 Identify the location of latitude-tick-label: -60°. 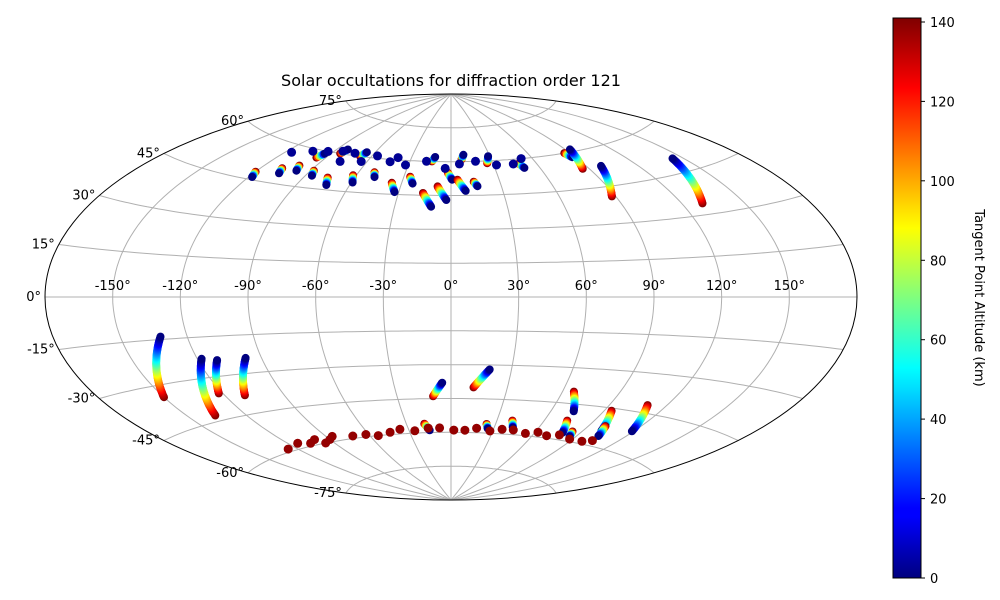
(230, 473).